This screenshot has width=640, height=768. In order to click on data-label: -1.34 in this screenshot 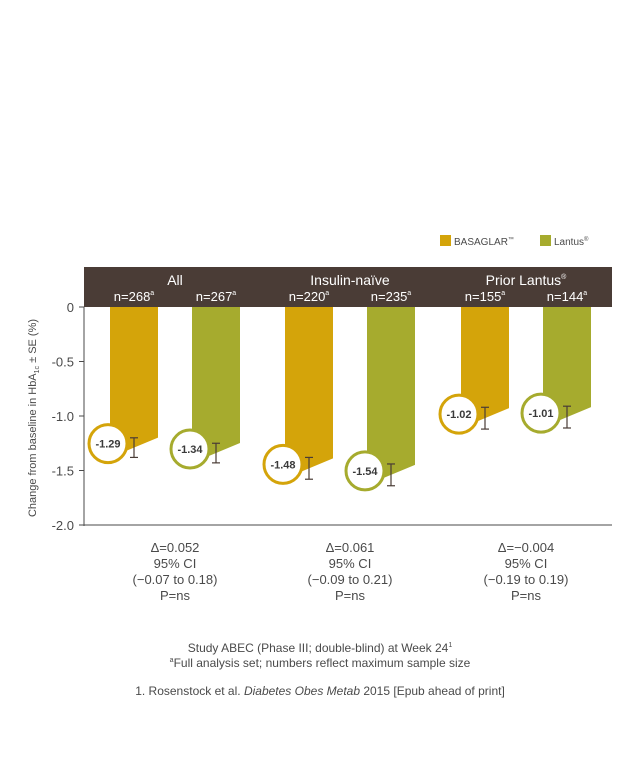, I will do `click(190, 450)`.